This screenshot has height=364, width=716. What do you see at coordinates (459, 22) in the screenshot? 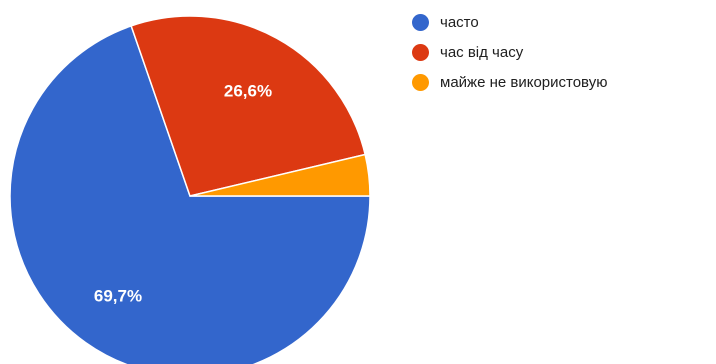
I see `legend-label-chasto: часто` at bounding box center [459, 22].